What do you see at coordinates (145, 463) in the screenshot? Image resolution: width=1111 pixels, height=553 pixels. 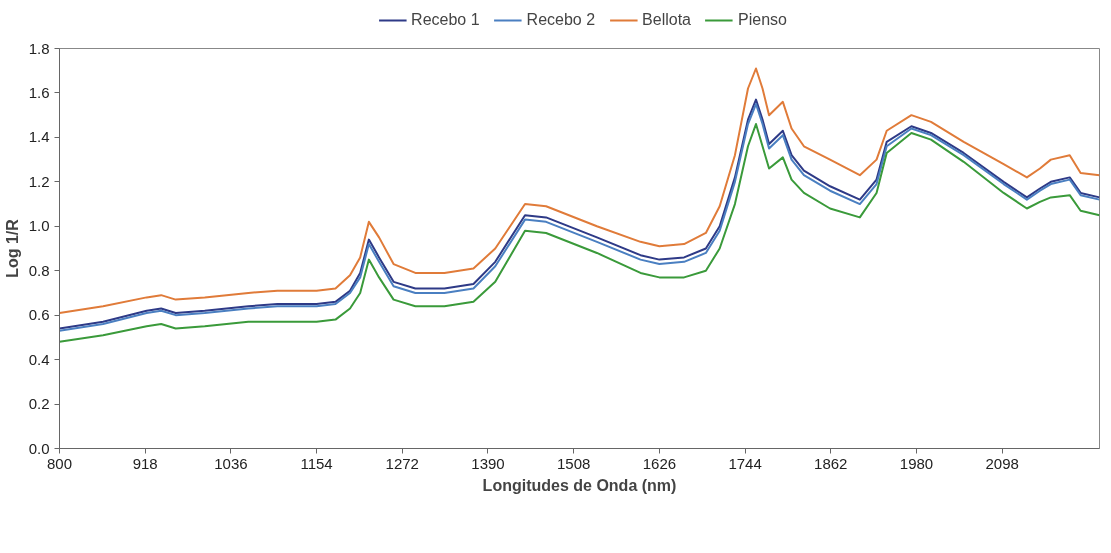 I see `x-tick-label: 918` at bounding box center [145, 463].